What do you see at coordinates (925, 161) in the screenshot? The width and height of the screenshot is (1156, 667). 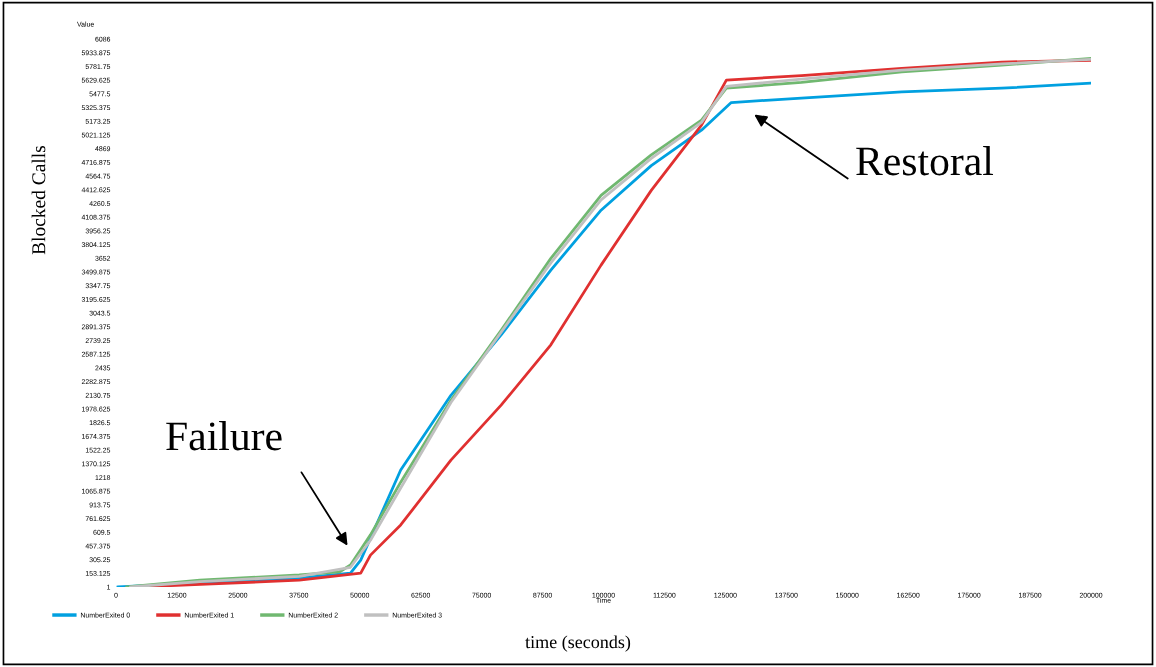 I see `annotation: Restoral` at bounding box center [925, 161].